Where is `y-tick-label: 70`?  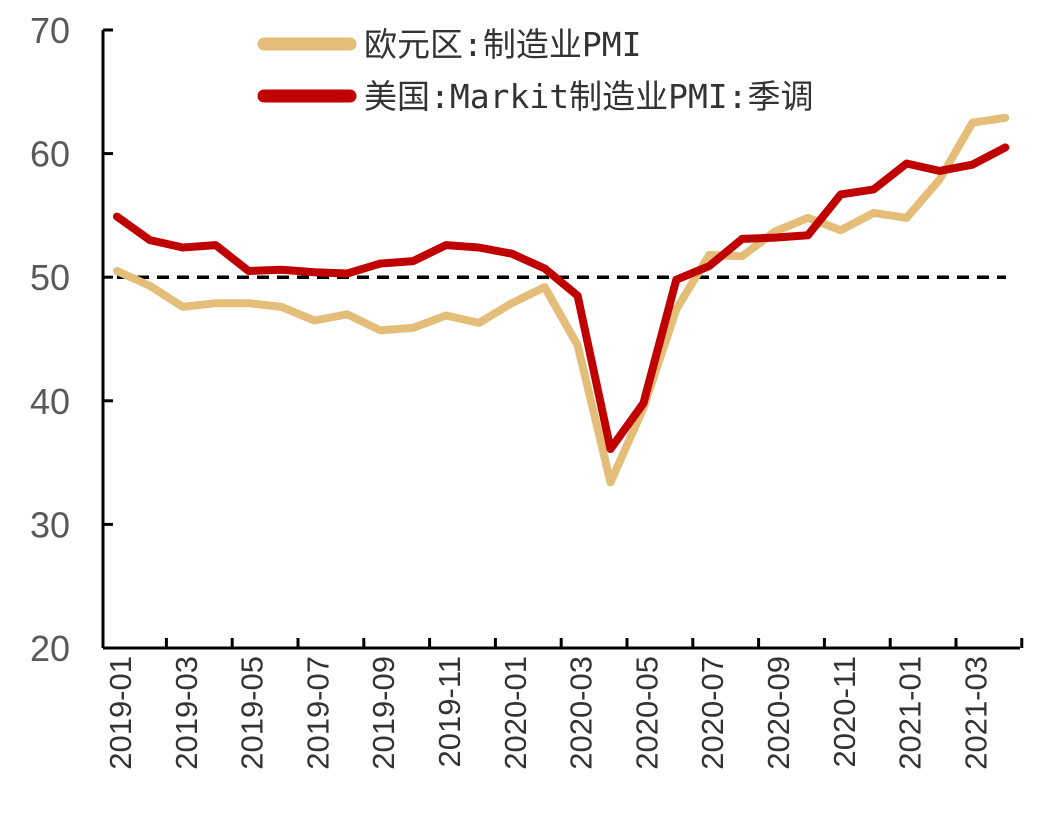 y-tick-label: 70 is located at coordinates (50, 30).